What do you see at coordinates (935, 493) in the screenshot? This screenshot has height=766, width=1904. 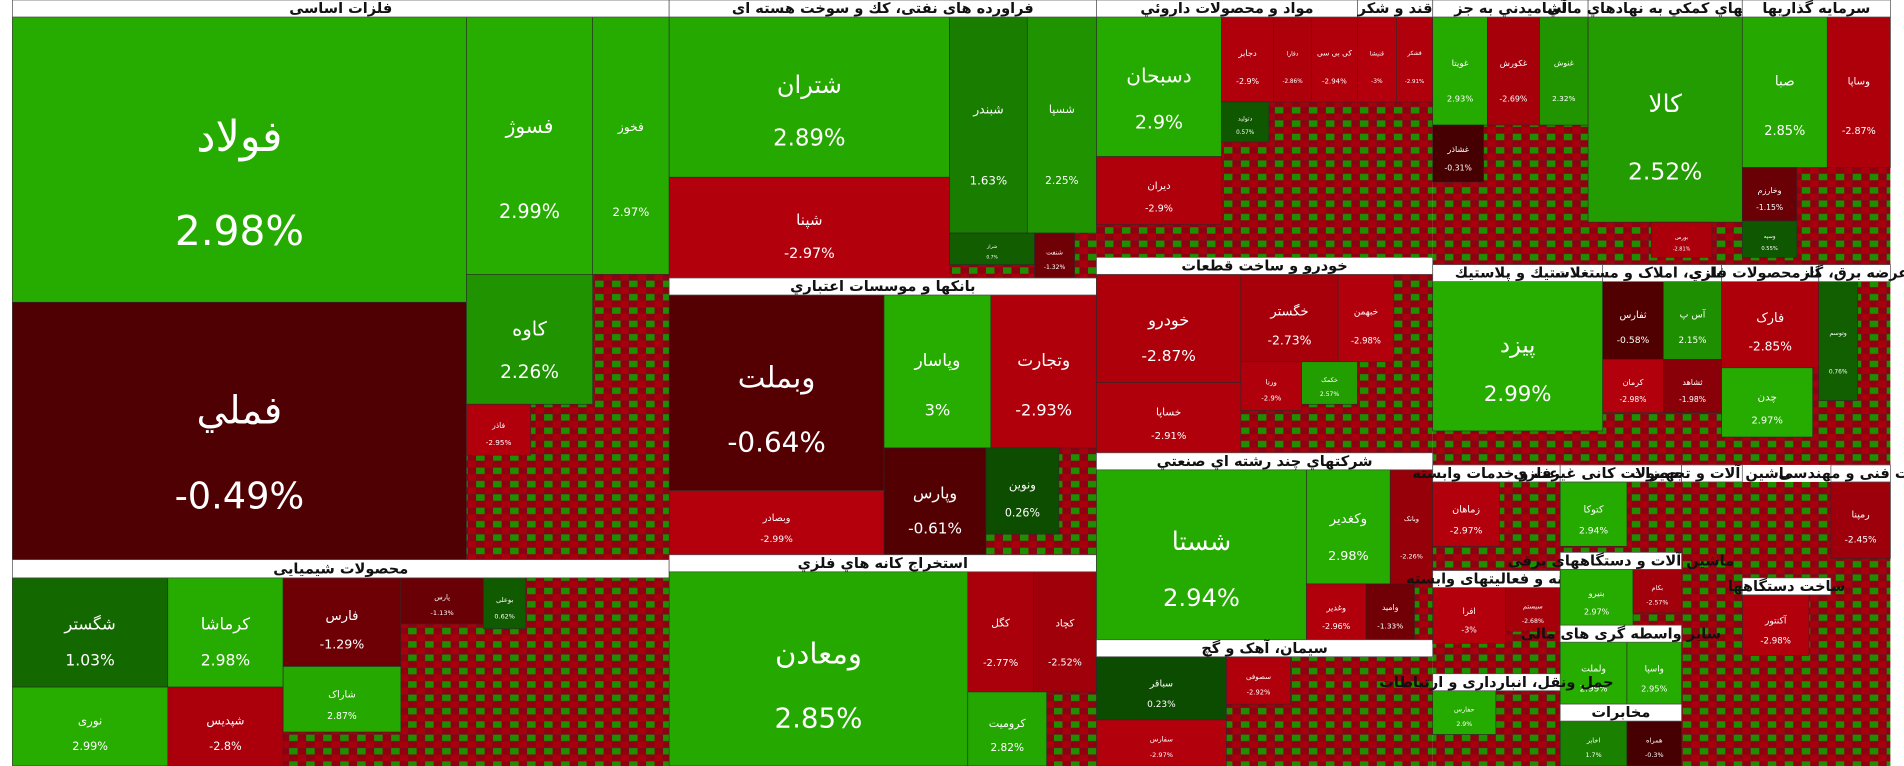 I see `tile-name: وپارس` at bounding box center [935, 493].